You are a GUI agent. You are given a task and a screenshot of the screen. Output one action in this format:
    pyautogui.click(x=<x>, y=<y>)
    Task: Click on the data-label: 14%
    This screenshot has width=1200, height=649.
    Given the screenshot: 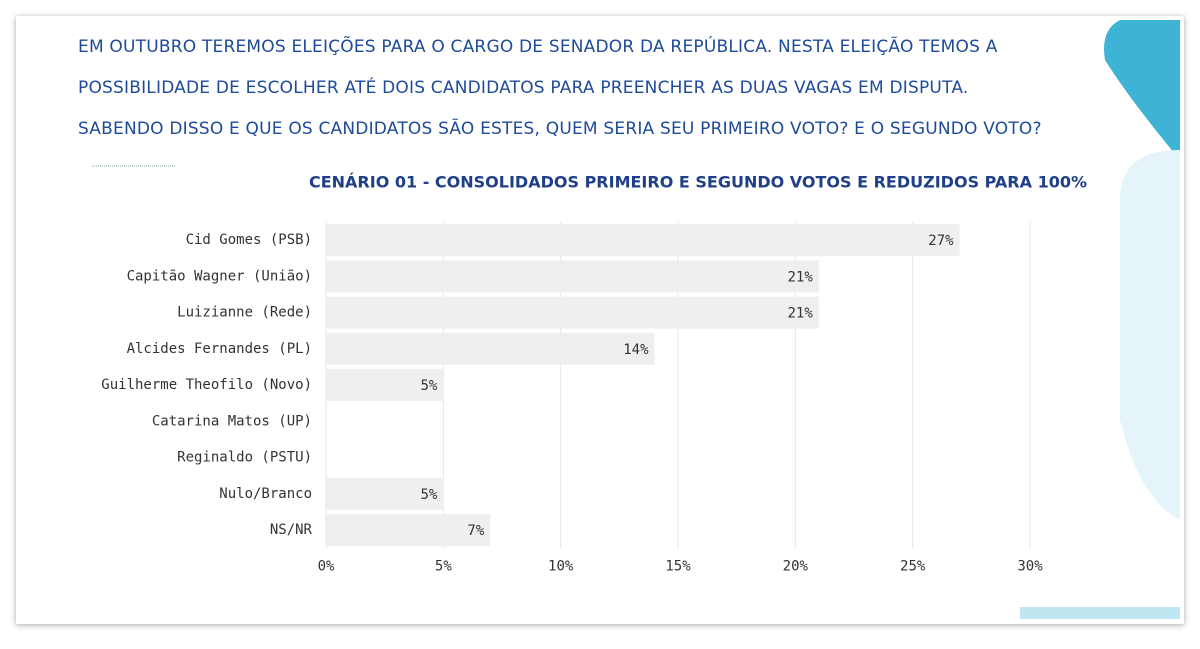 What is the action you would take?
    pyautogui.click(x=636, y=350)
    